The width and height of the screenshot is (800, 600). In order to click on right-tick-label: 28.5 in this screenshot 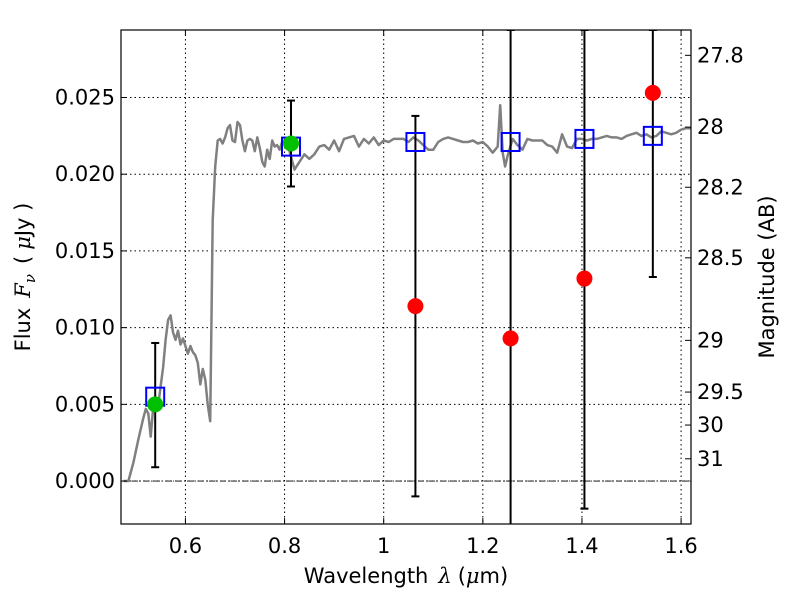, I will do `click(720, 258)`.